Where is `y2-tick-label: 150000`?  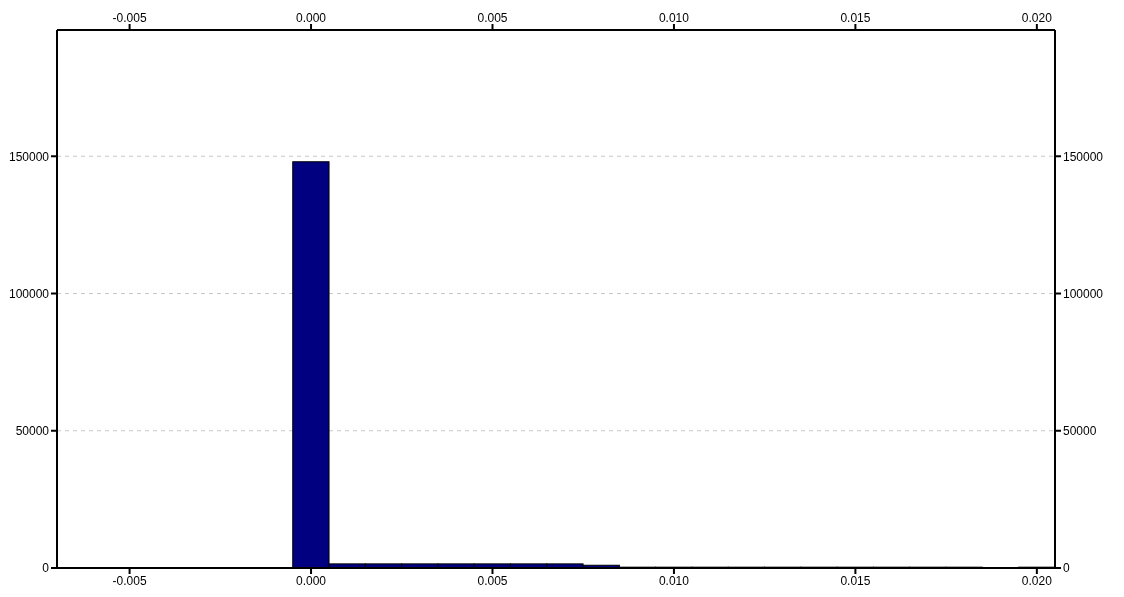
y2-tick-label: 150000 is located at coordinates (1083, 156).